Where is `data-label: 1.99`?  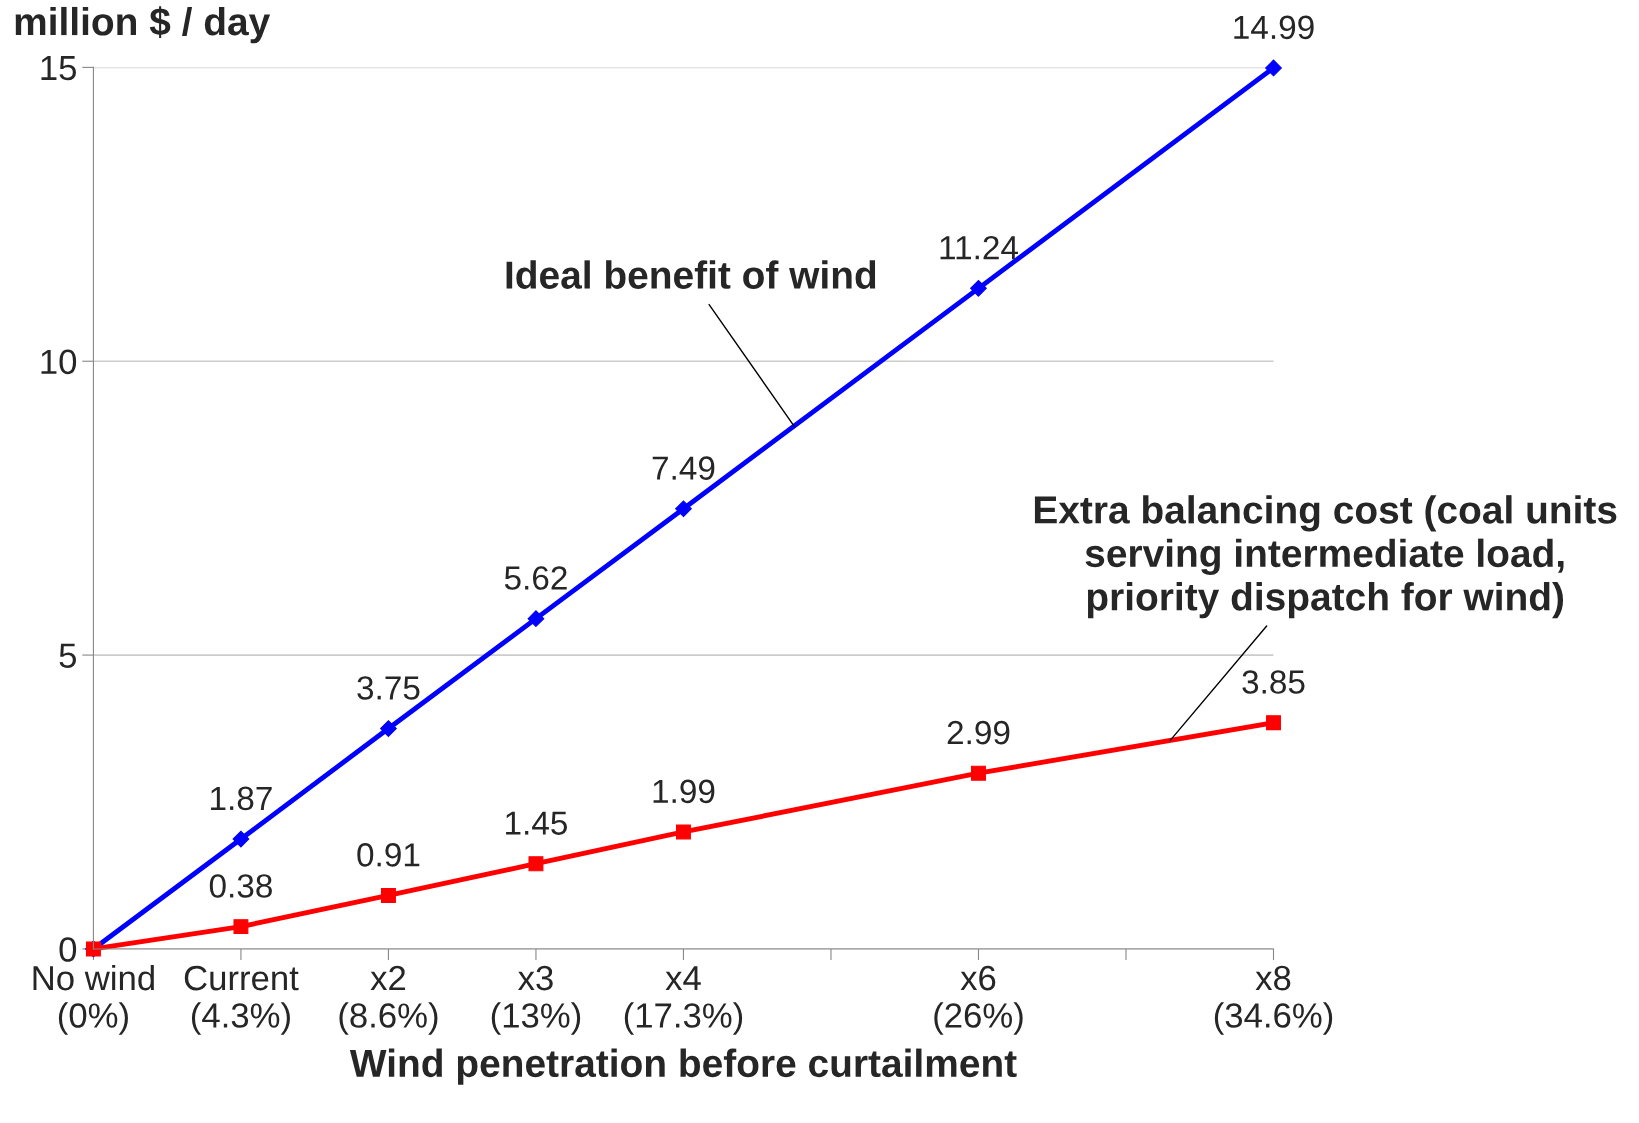
data-label: 1.99 is located at coordinates (684, 791).